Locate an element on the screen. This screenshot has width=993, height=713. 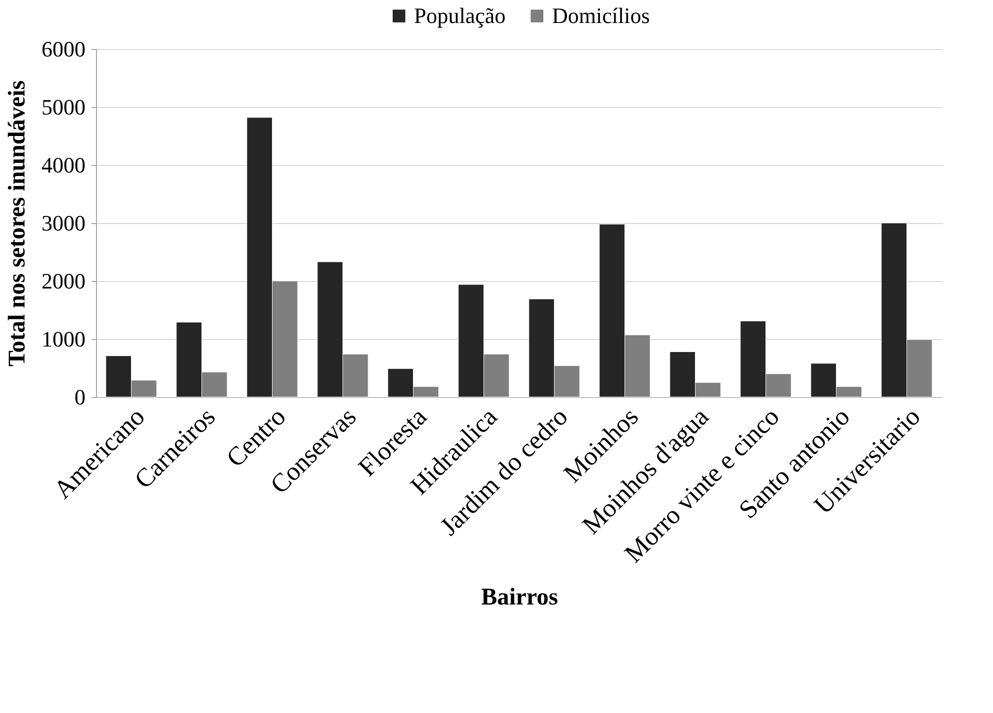
legend-label: Domicílios is located at coordinates (601, 15).